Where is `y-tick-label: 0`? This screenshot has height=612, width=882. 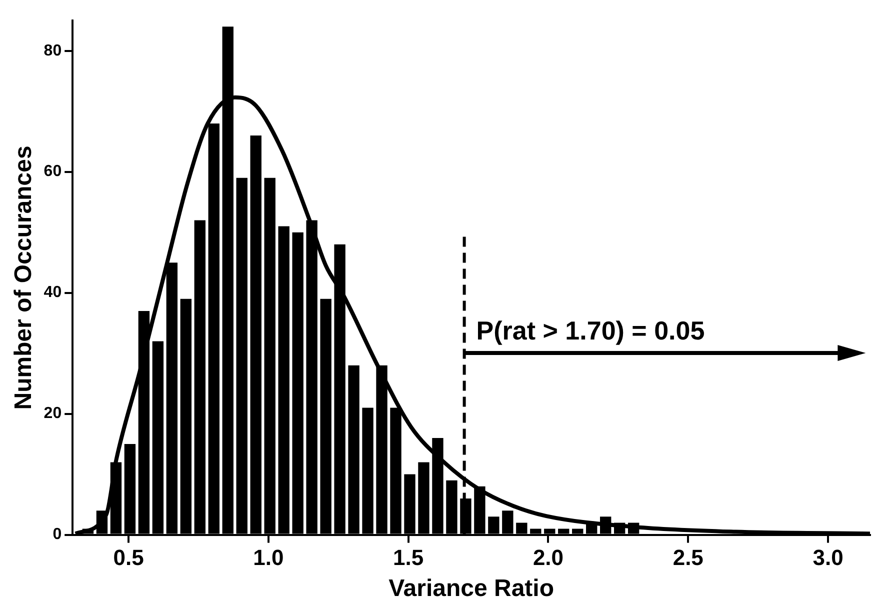
y-tick-label: 0 is located at coordinates (57, 535).